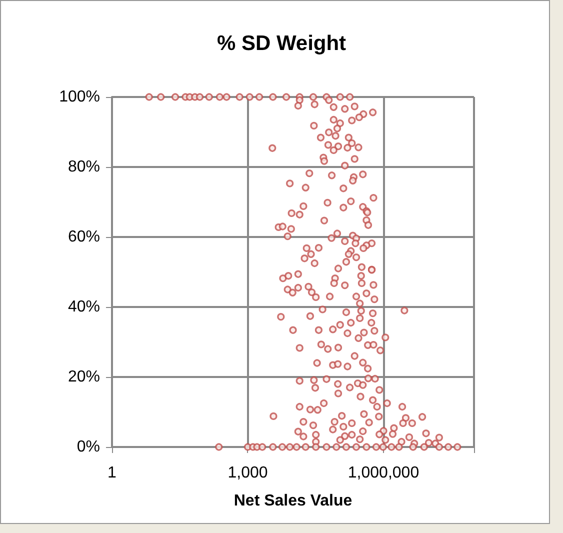 The width and height of the screenshot is (563, 533). Describe the element at coordinates (84, 237) in the screenshot. I see `y-tick-label: 60%` at that location.